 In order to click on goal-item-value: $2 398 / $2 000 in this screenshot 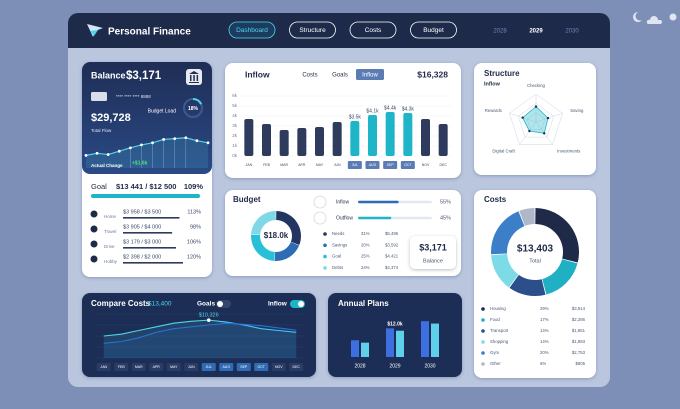, I will do `click(142, 257)`.